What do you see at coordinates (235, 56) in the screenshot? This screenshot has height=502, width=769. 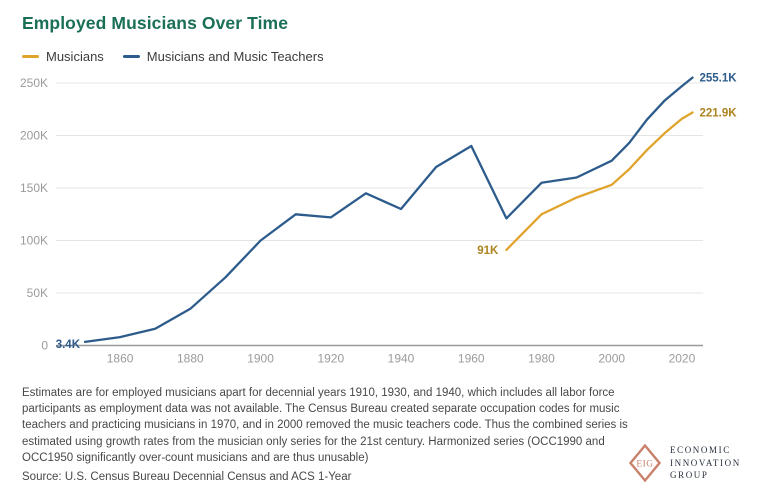 I see `legend-label-musicians-and-music-teachers: Musicians and Music Teachers` at bounding box center [235, 56].